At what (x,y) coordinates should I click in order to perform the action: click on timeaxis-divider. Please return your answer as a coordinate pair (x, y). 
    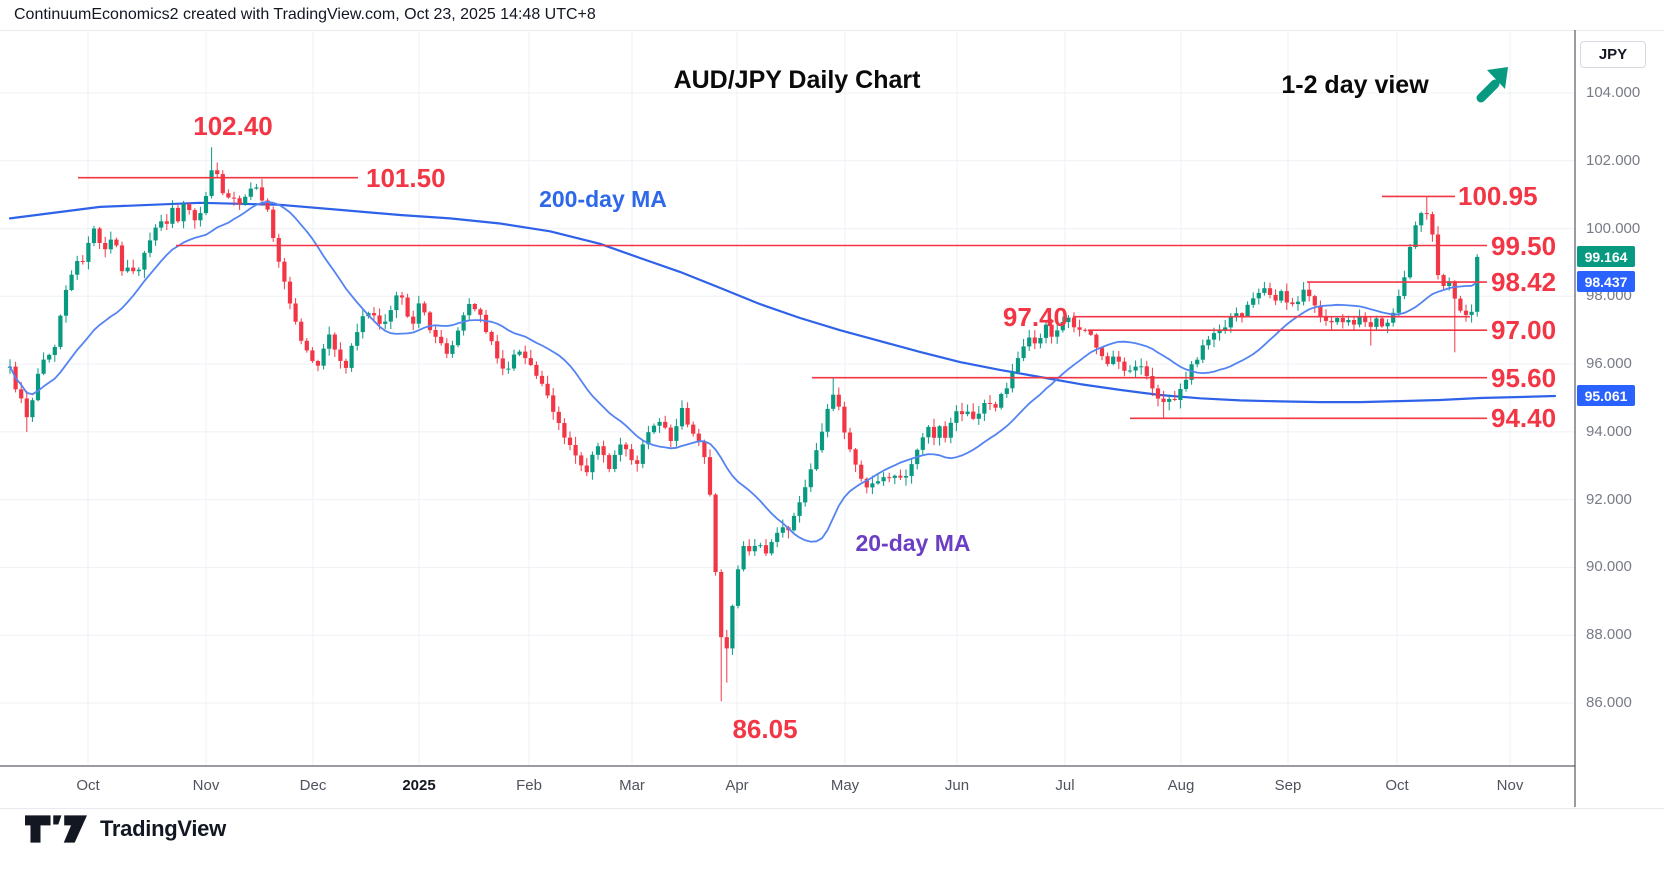
    Looking at the image, I should click on (832, 808).